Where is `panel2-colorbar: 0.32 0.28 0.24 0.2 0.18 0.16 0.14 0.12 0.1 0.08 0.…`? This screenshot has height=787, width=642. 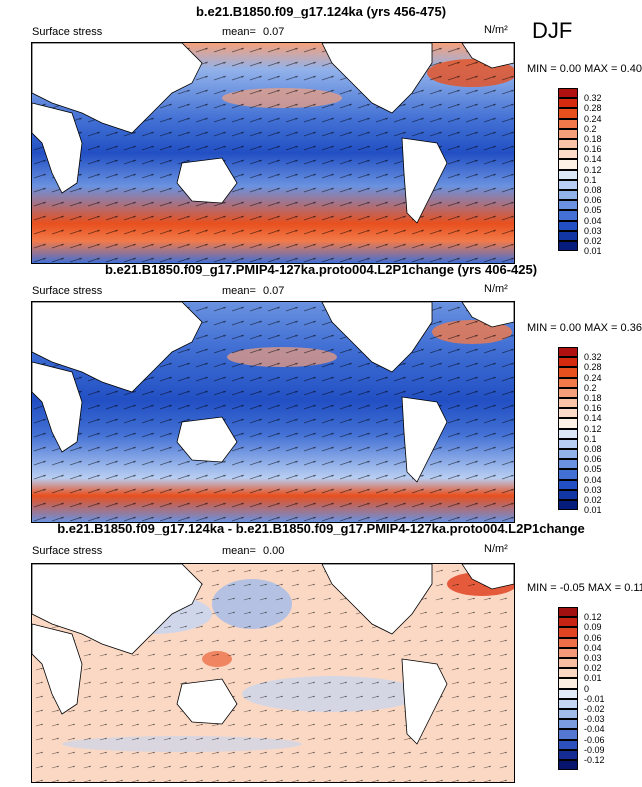
panel2-colorbar: 0.32 0.28 0.24 0.2 0.18 0.16 0.14 0.12 0.1 0.08 0.… is located at coordinates (593, 432).